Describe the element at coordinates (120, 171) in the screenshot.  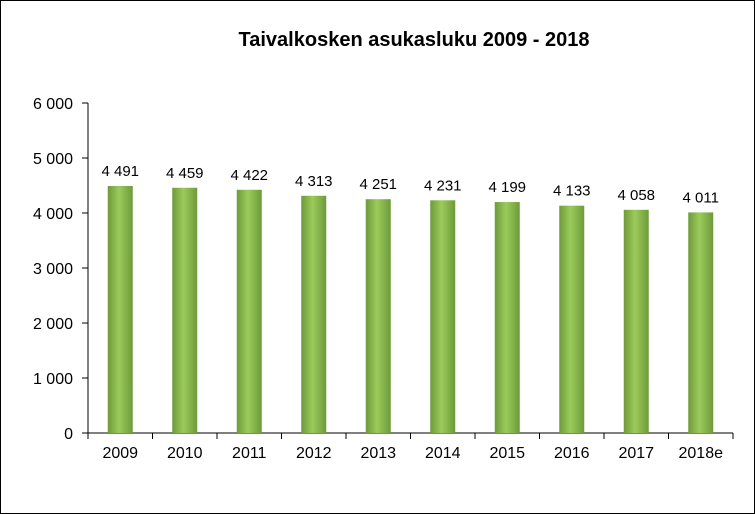
I see `value-label: 4 491` at that location.